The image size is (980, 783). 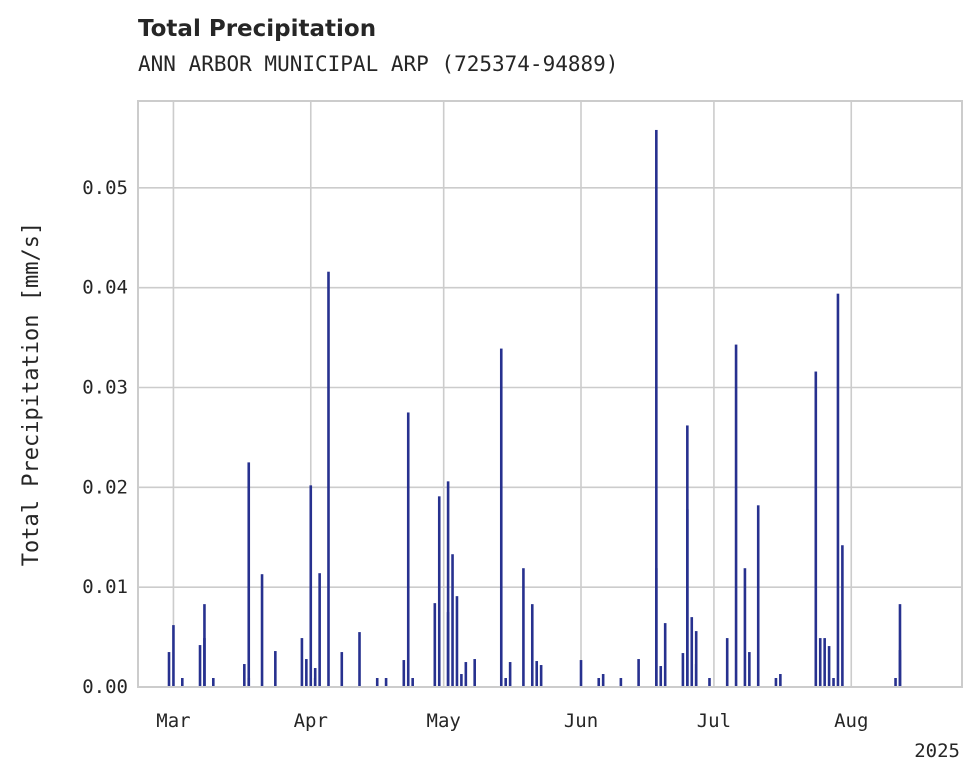 What do you see at coordinates (937, 751) in the screenshot?
I see `x-axis-year-label: 2025` at bounding box center [937, 751].